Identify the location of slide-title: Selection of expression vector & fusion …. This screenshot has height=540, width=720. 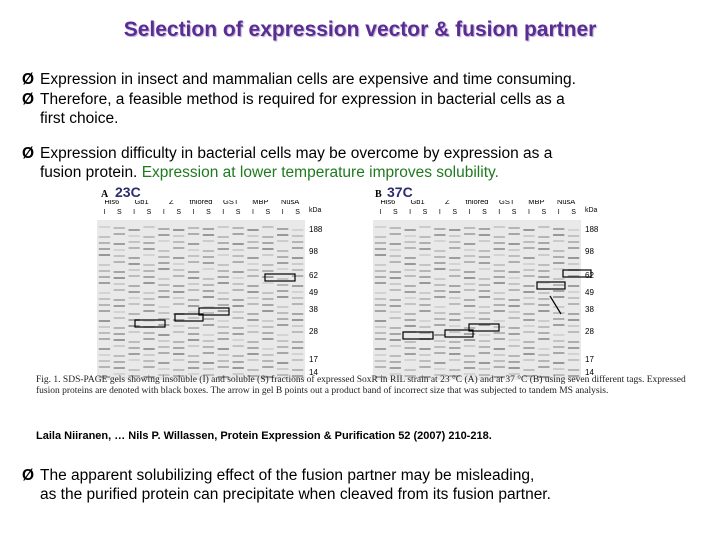
(360, 29).